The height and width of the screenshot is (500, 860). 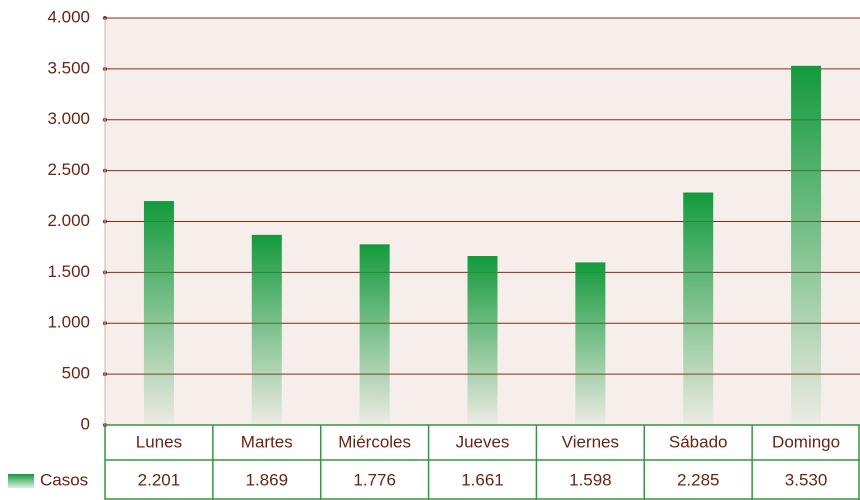 I want to click on table-value: 1.661, so click(x=482, y=479).